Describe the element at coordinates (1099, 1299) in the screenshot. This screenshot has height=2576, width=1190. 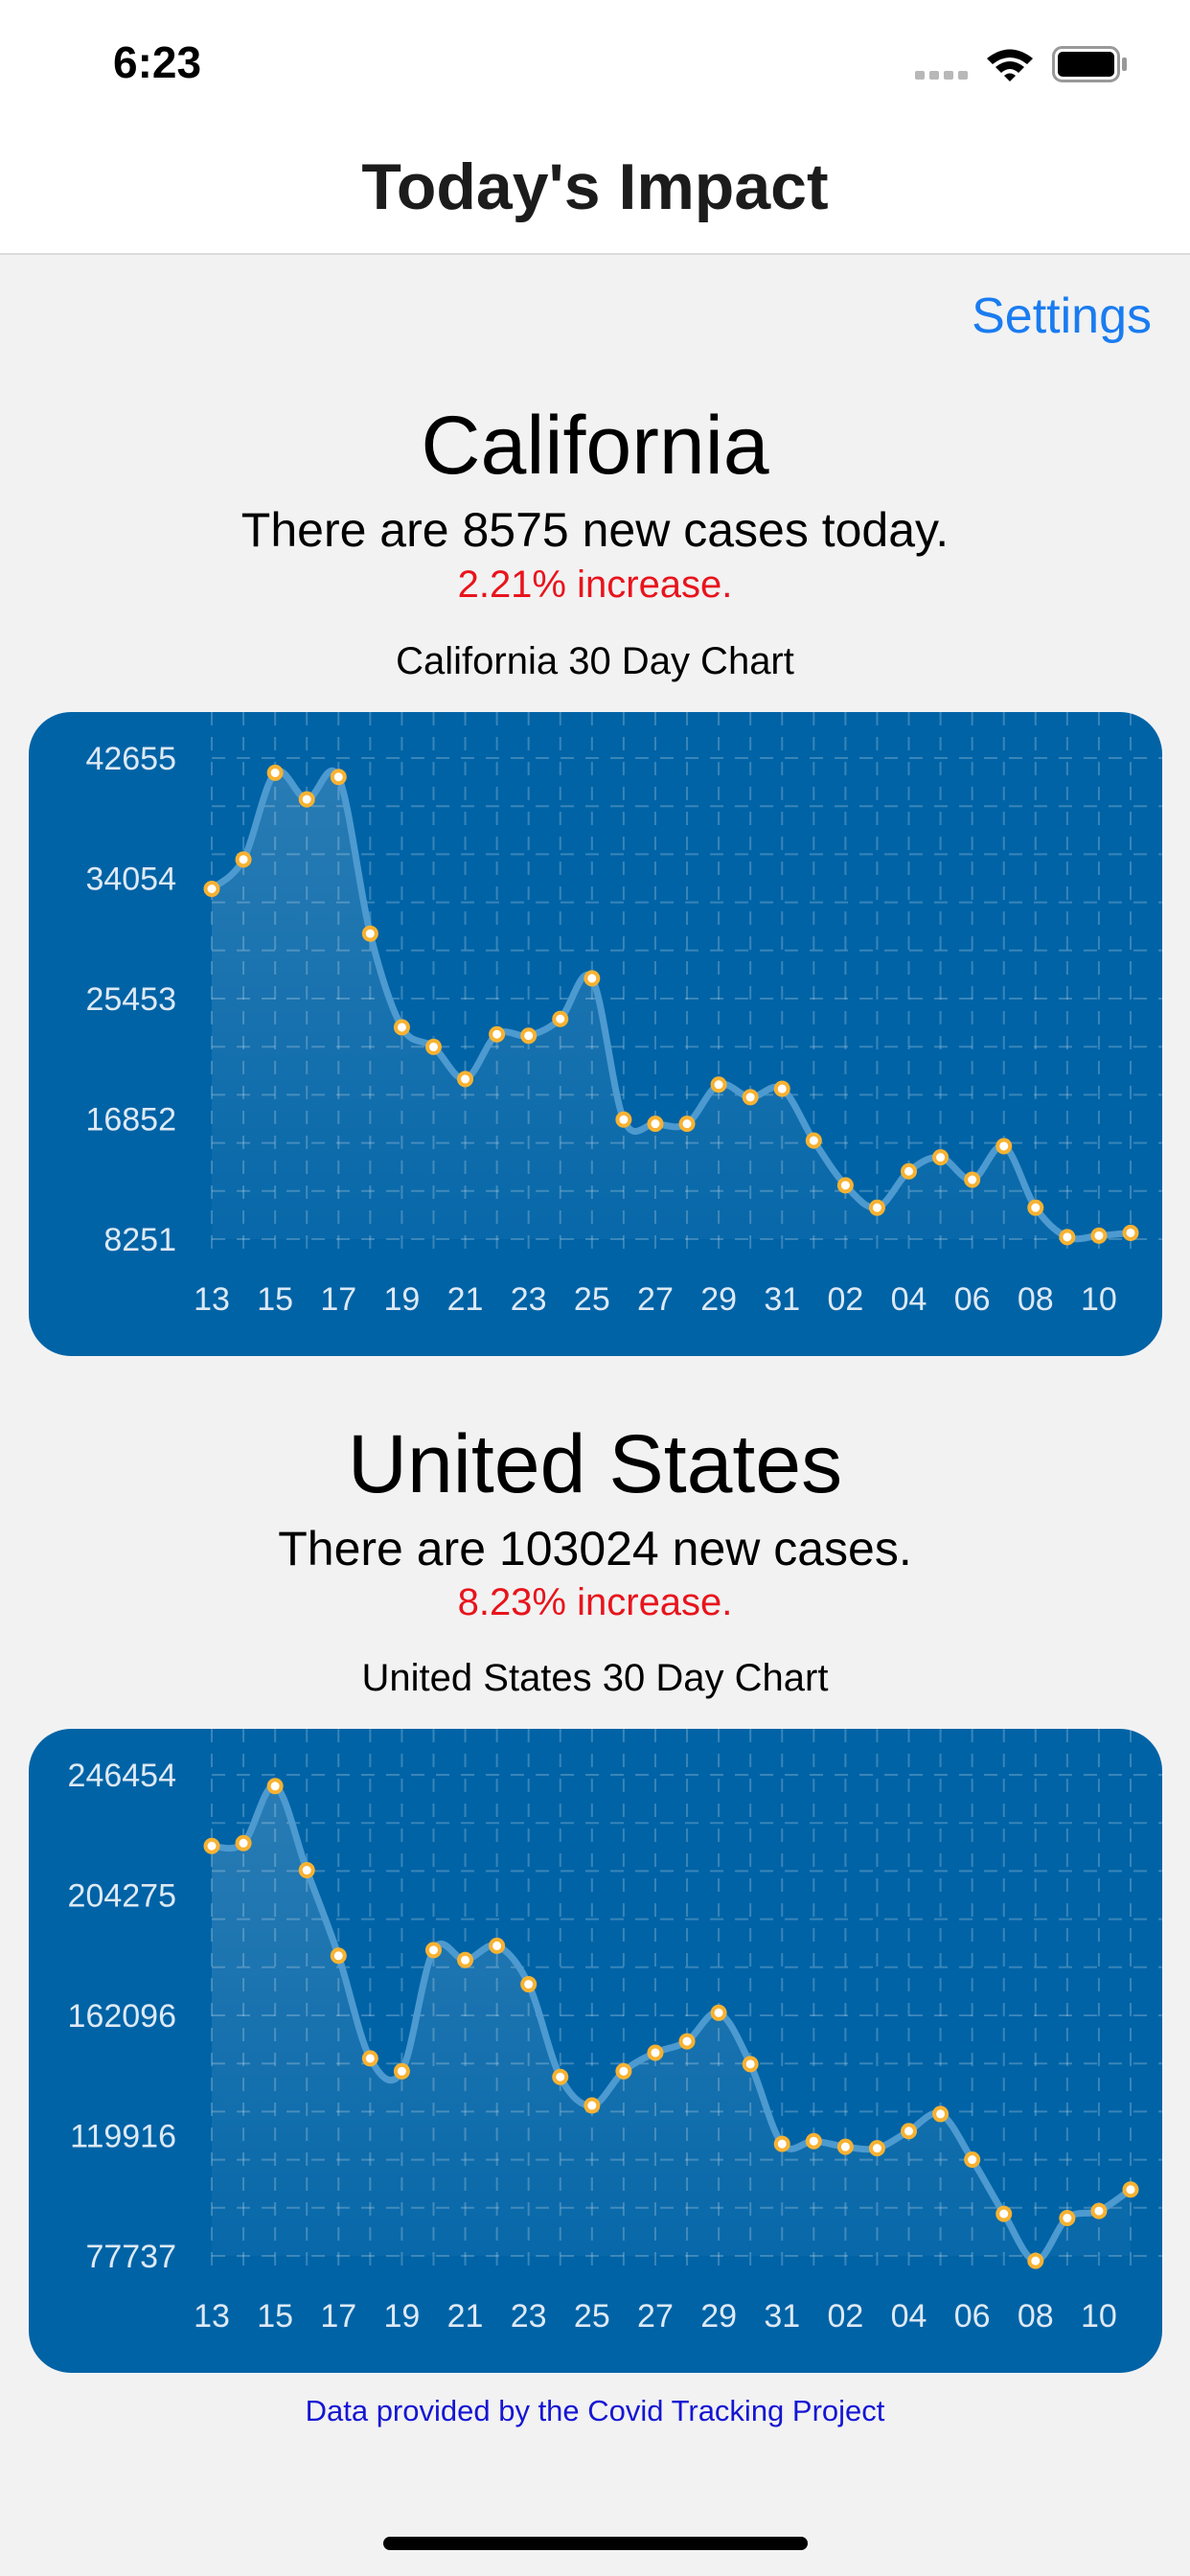
I see `x-tick-label: 10` at that location.